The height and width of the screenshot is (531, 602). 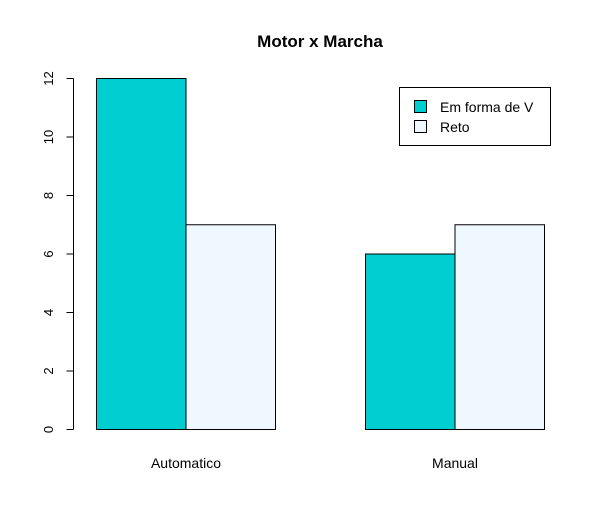 What do you see at coordinates (48, 137) in the screenshot?
I see `y-tick-label: 10` at bounding box center [48, 137].